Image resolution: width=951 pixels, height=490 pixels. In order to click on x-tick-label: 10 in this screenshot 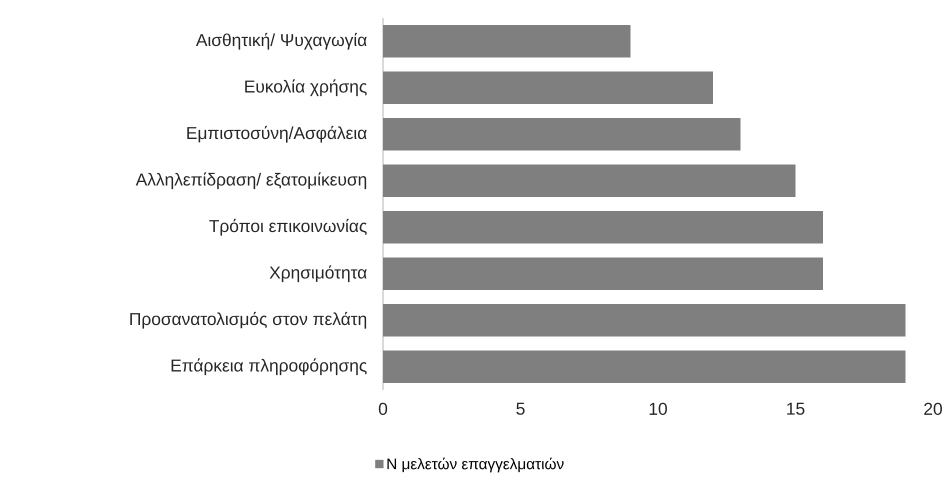, I will do `click(658, 408)`.